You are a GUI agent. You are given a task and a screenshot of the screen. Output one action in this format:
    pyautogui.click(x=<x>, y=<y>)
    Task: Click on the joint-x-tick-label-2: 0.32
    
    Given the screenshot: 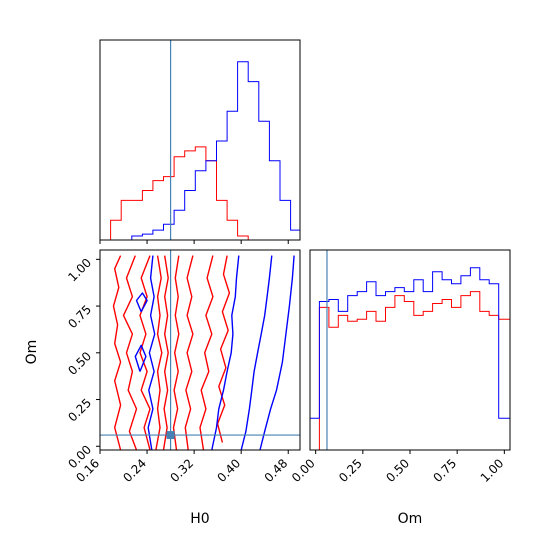 What is the action you would take?
    pyautogui.click(x=181, y=470)
    